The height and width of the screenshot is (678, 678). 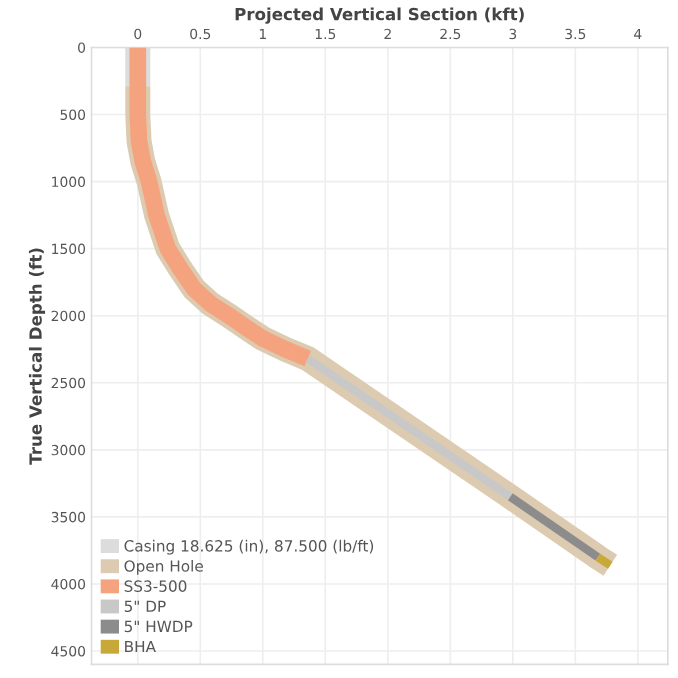 What do you see at coordinates (37, 356) in the screenshot?
I see `y-axis-title: True Vertical Depth (ft)` at bounding box center [37, 356].